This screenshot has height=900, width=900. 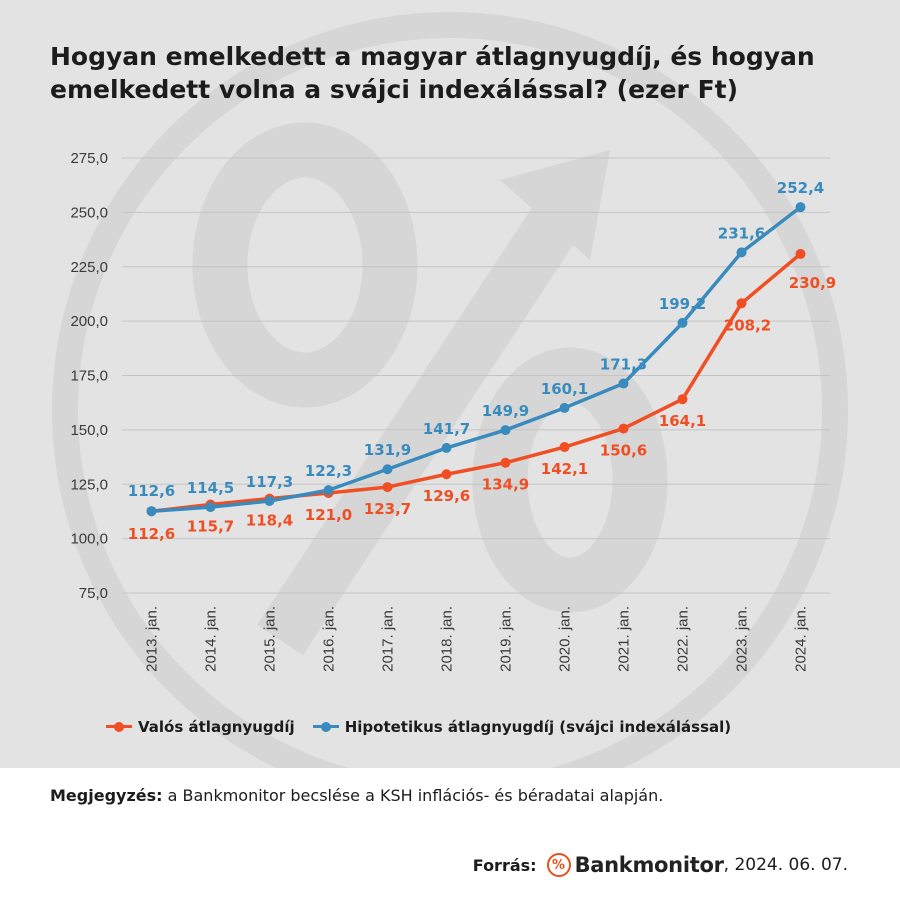 I want to click on y-tick-label: 200,0, so click(x=89, y=321).